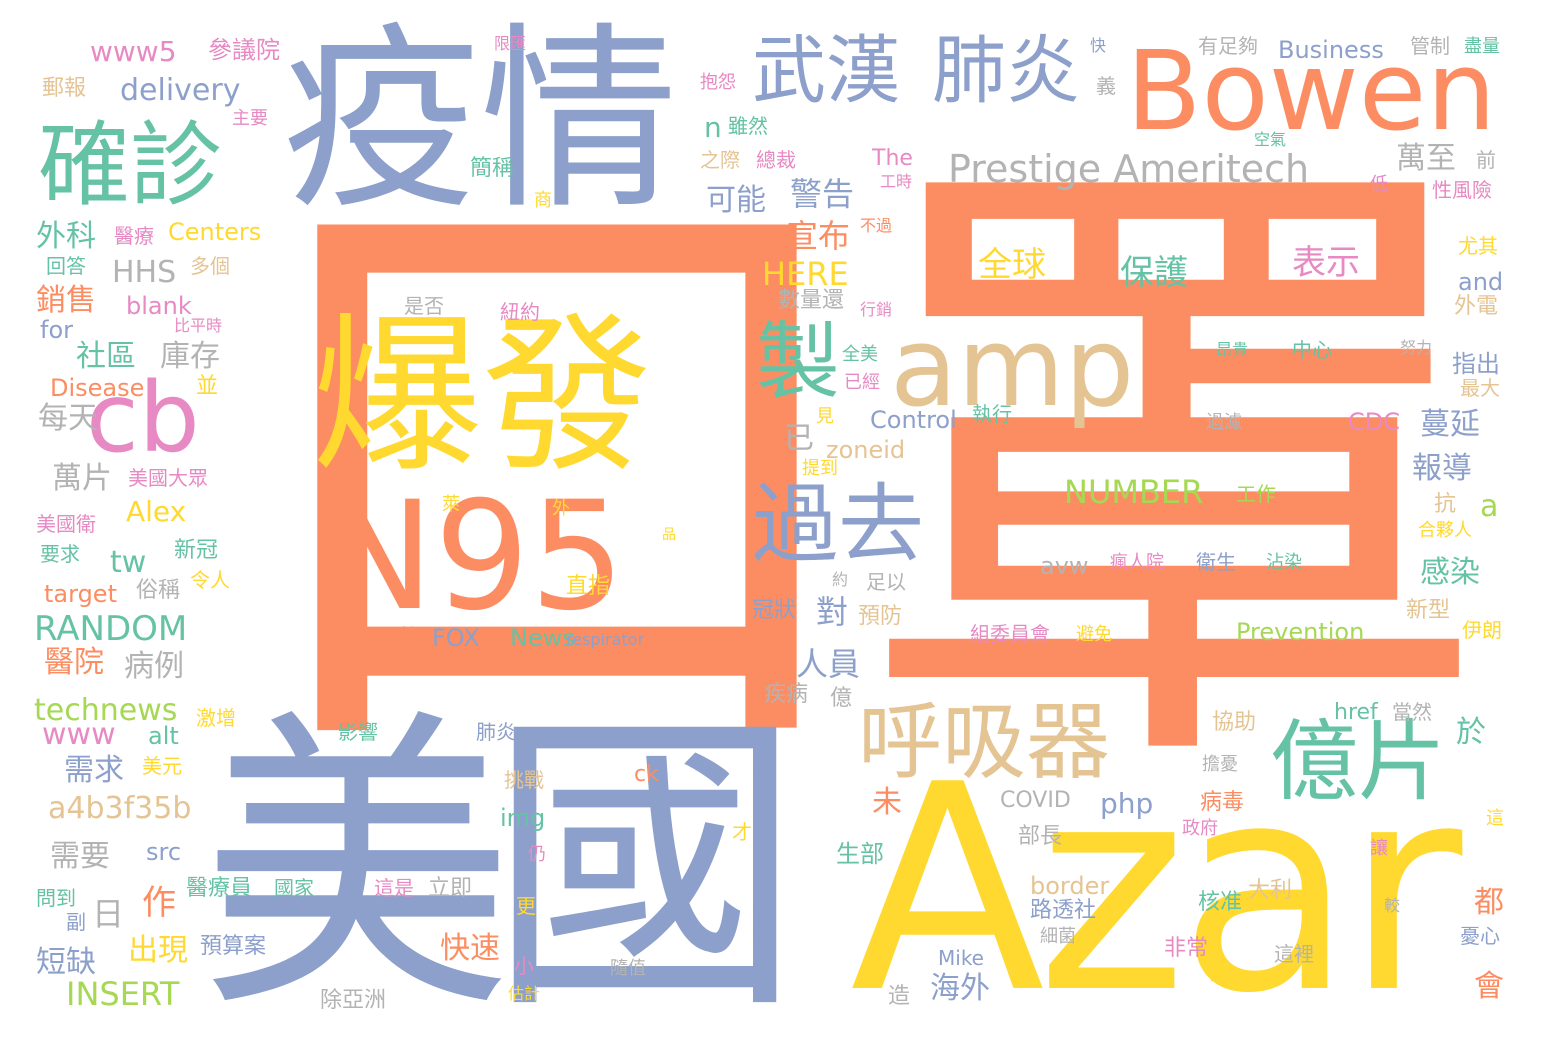 Image resolution: width=1548 pixels, height=1052 pixels. Describe the element at coordinates (480, 120) in the screenshot. I see `word-yiqing: 疫情` at that location.